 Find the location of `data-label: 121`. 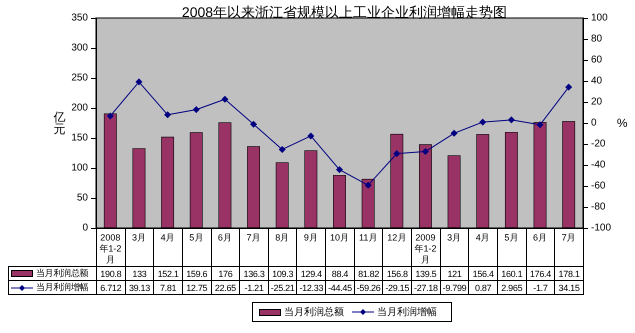

data-label: 121 is located at coordinates (454, 273).